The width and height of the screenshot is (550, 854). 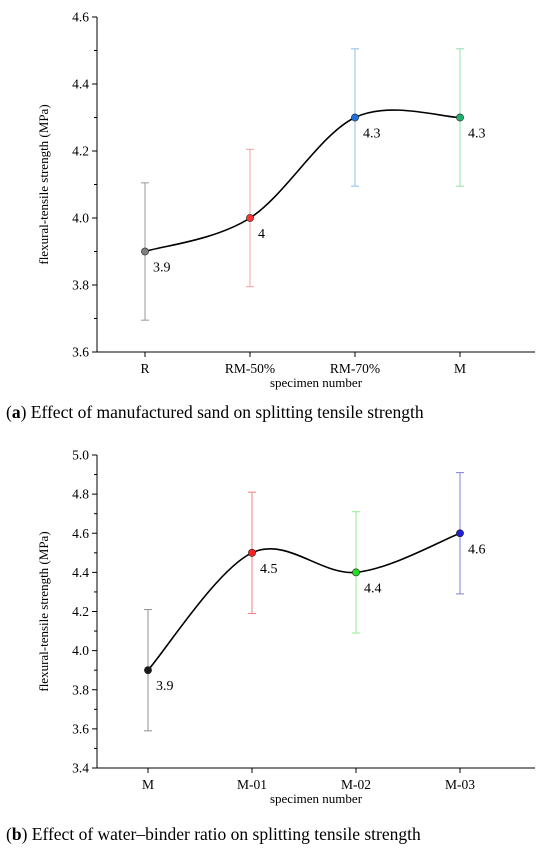 I want to click on y-tick-label: 5.0, so click(x=80, y=455).